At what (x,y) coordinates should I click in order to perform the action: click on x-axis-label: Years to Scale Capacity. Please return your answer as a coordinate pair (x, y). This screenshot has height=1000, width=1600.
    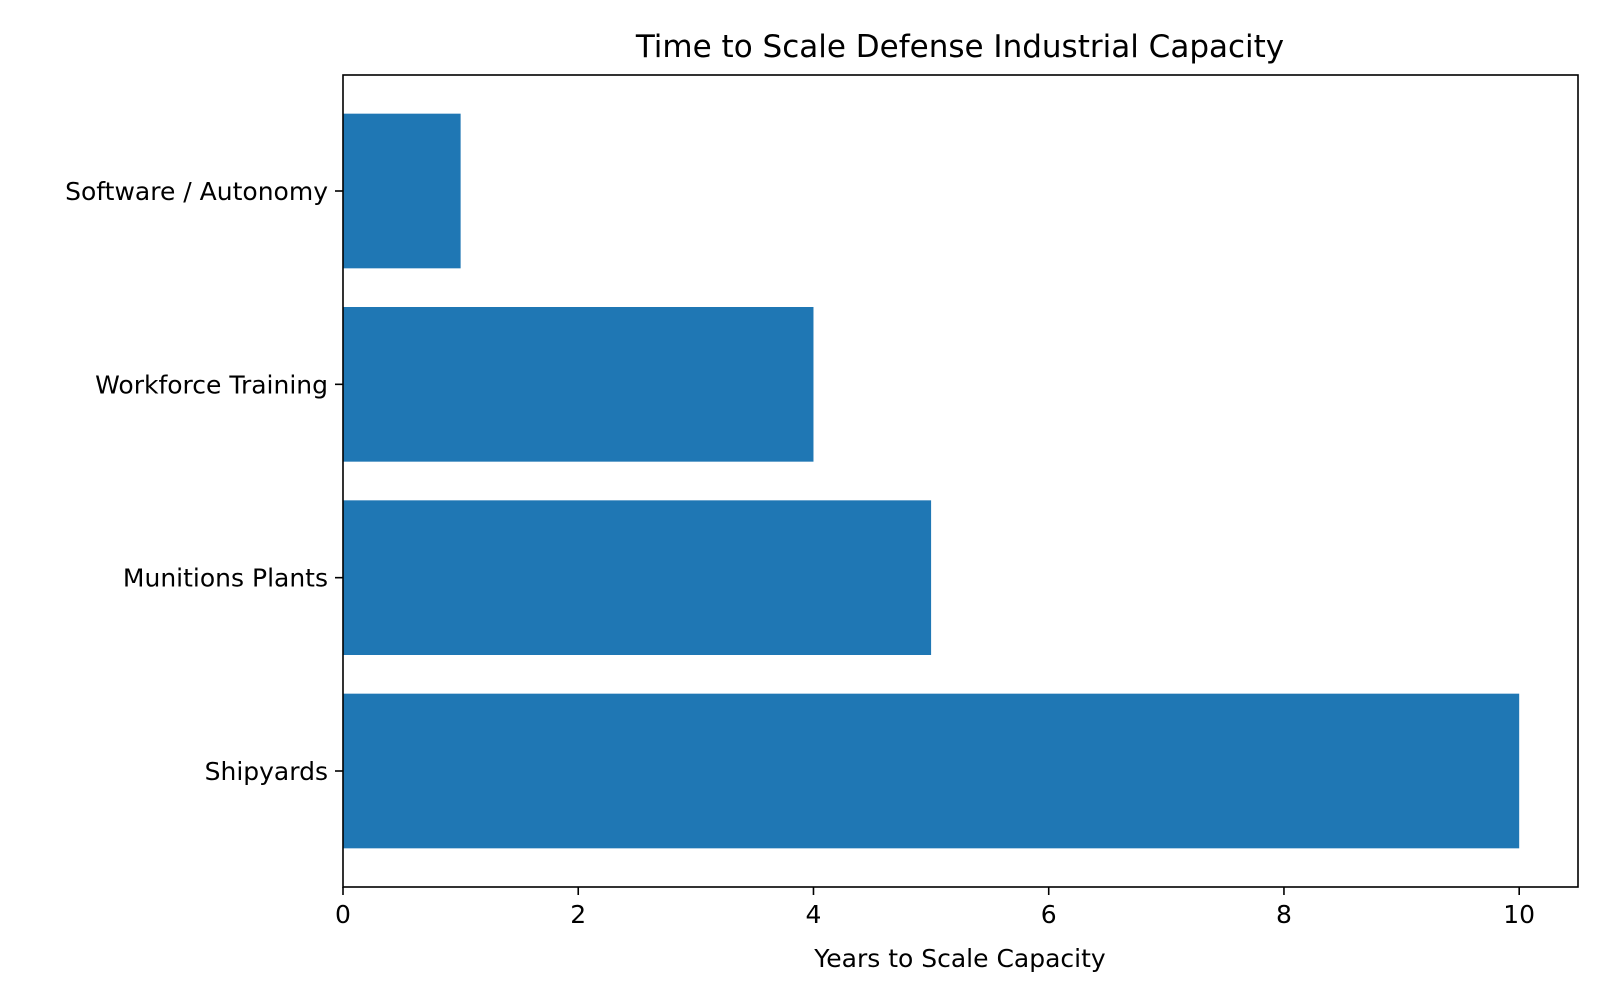
    Looking at the image, I should click on (959, 958).